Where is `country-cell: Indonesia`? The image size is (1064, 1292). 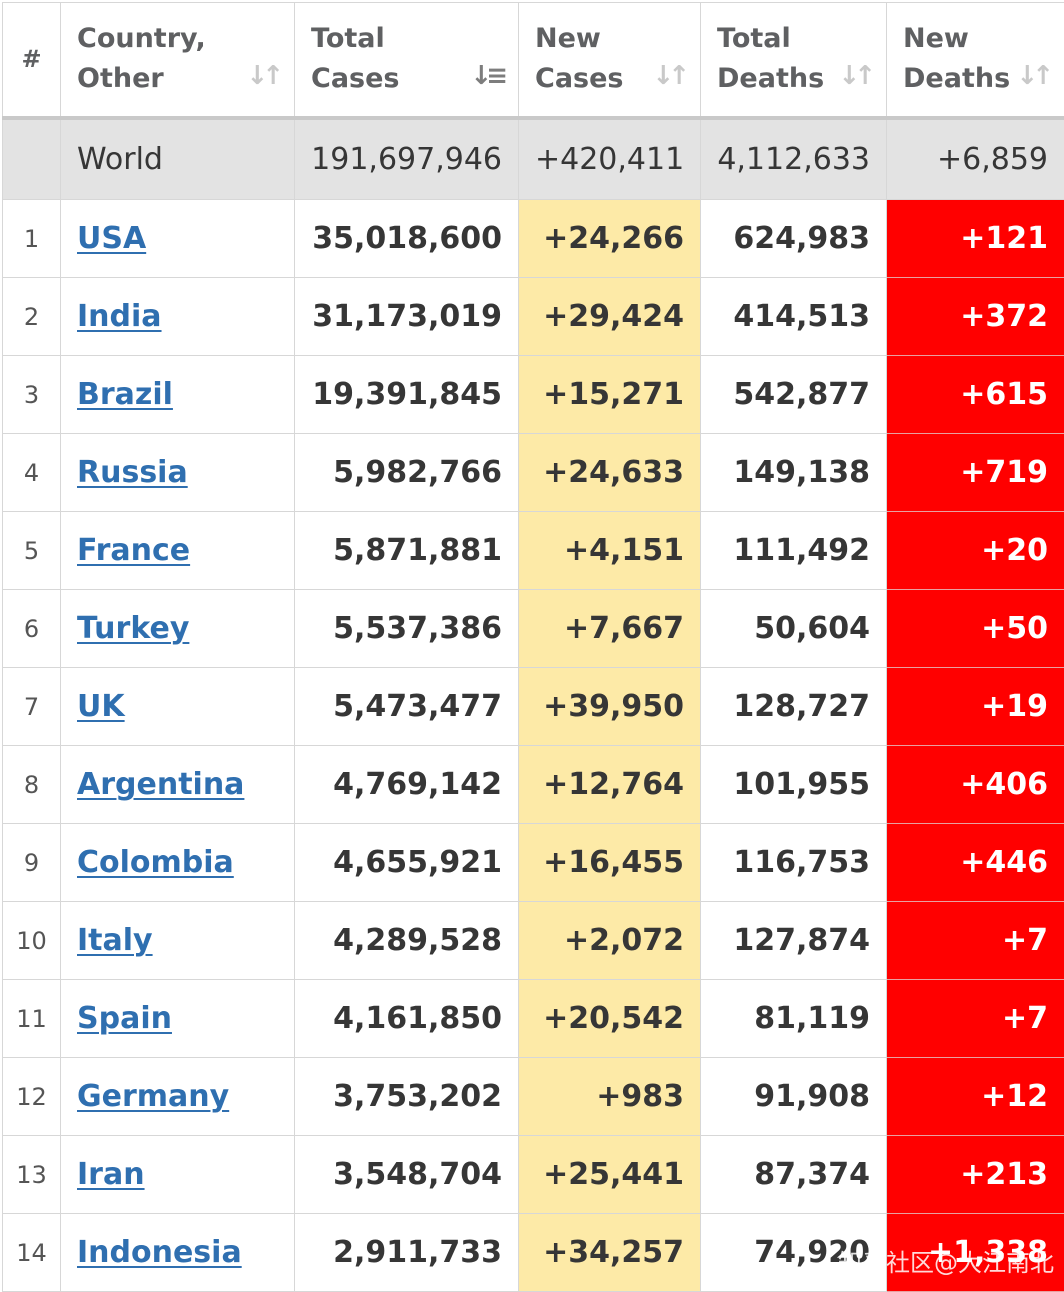
country-cell: Indonesia is located at coordinates (178, 1253).